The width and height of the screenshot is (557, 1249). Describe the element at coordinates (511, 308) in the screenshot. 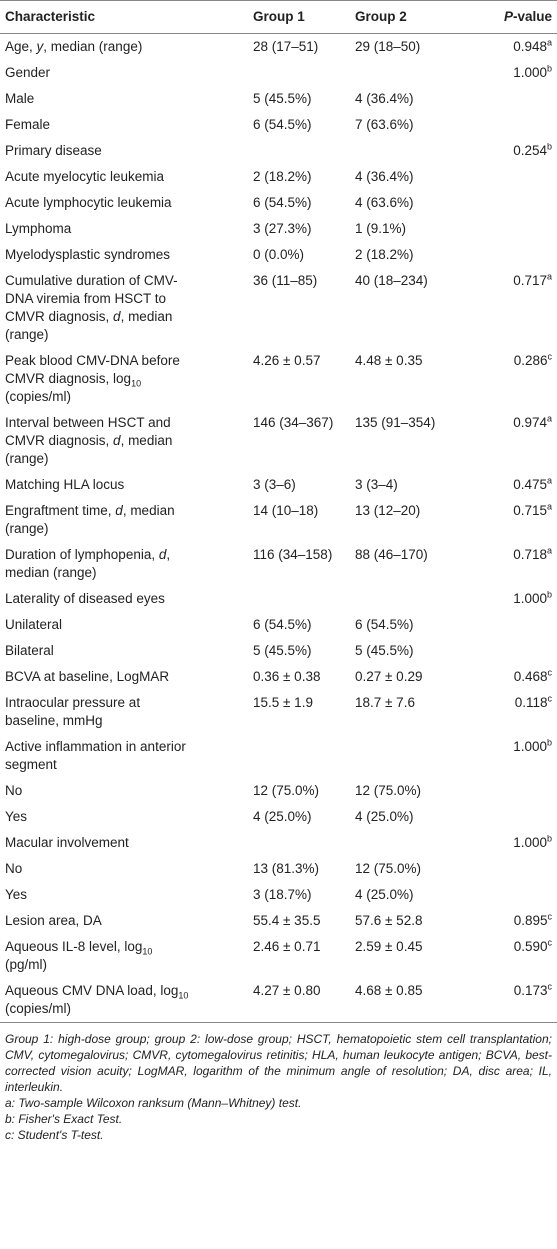

I see `table-cell: 0.717a` at that location.